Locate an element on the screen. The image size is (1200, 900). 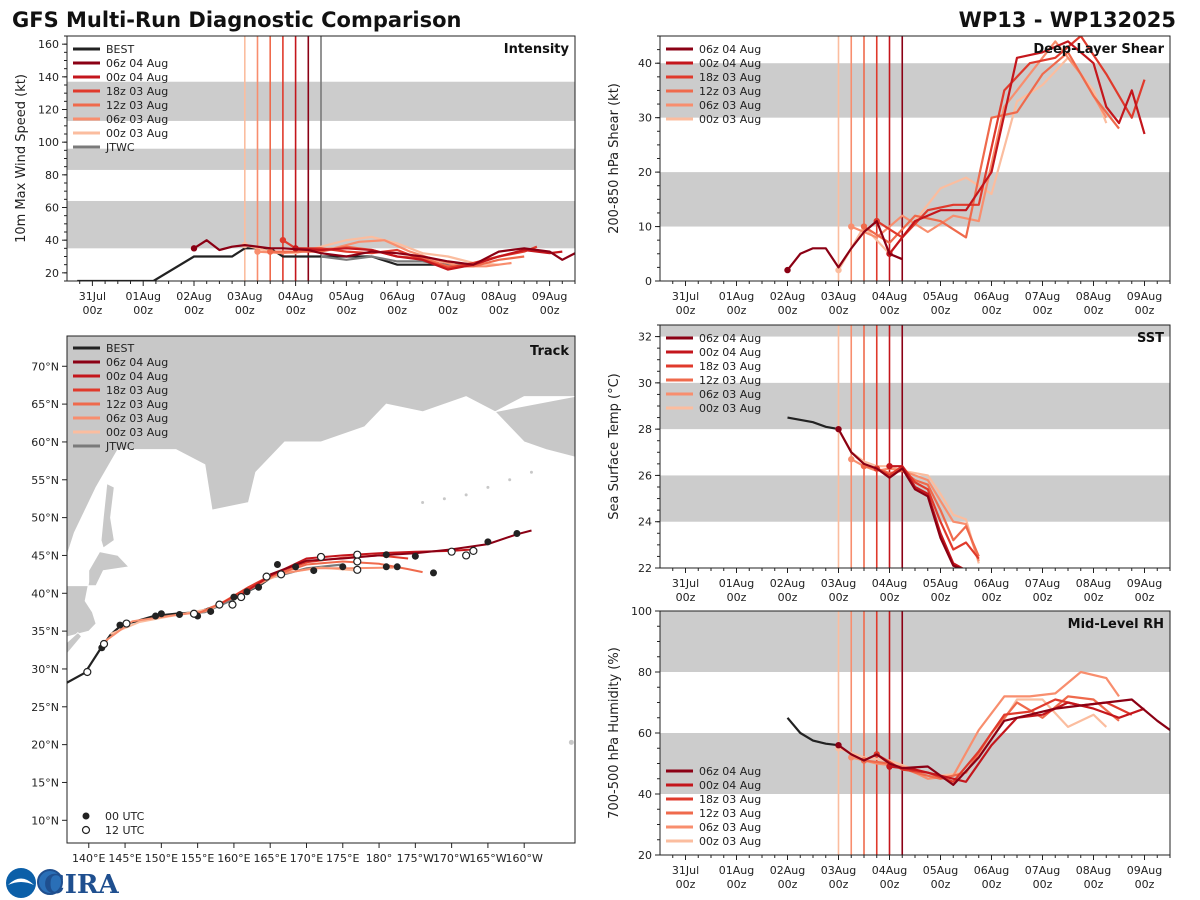
track-xtick-label: 150°E is located at coordinates (161, 858).